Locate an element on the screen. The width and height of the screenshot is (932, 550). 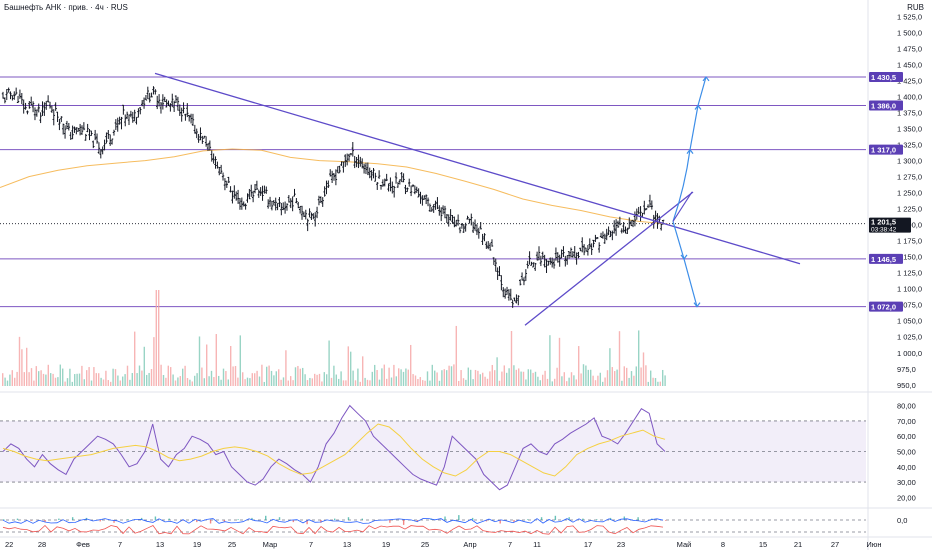
time-axis-label: 21 is located at coordinates (798, 544).